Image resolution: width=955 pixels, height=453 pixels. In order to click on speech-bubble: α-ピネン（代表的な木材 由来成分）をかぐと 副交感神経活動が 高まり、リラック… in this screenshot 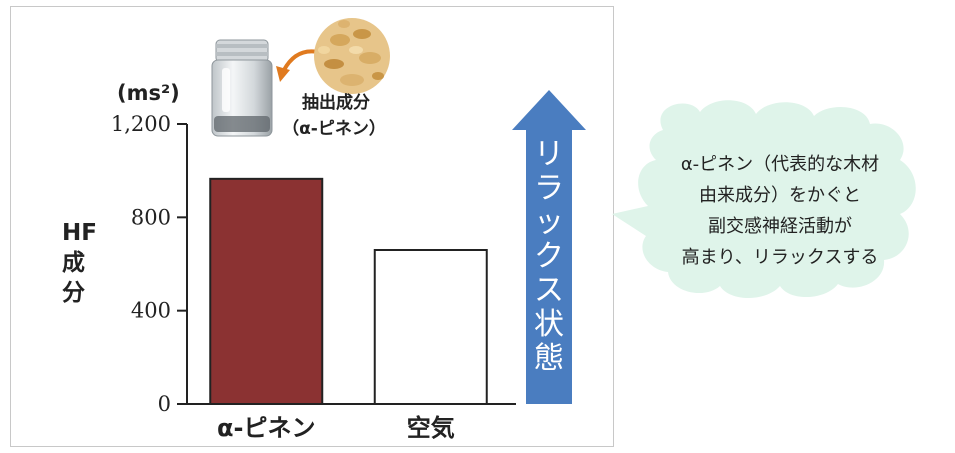, I will do `click(764, 199)`.